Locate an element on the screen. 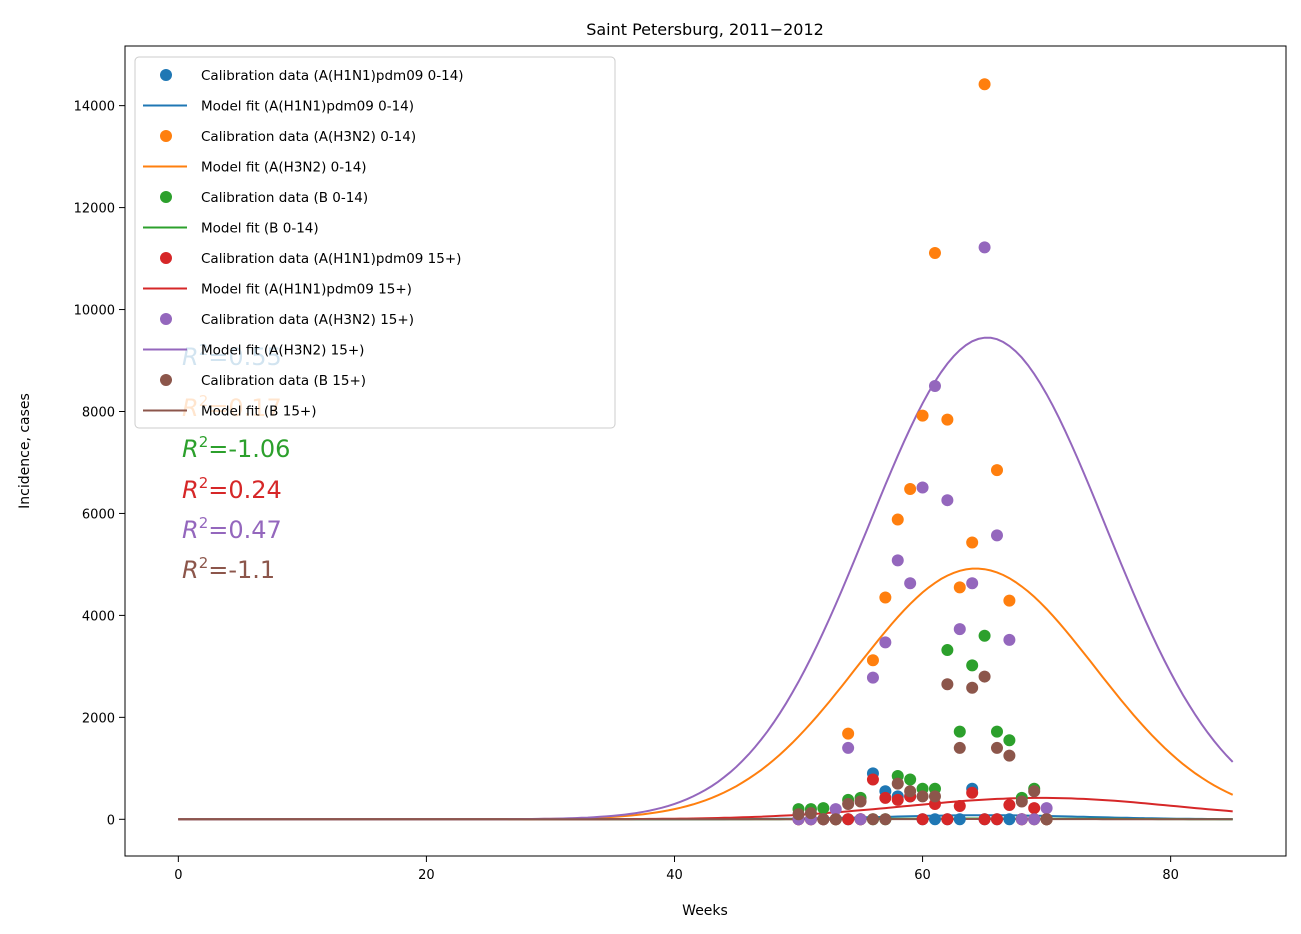 This screenshot has width=1301, height=934. y-tick-label: 12000 is located at coordinates (94, 209).